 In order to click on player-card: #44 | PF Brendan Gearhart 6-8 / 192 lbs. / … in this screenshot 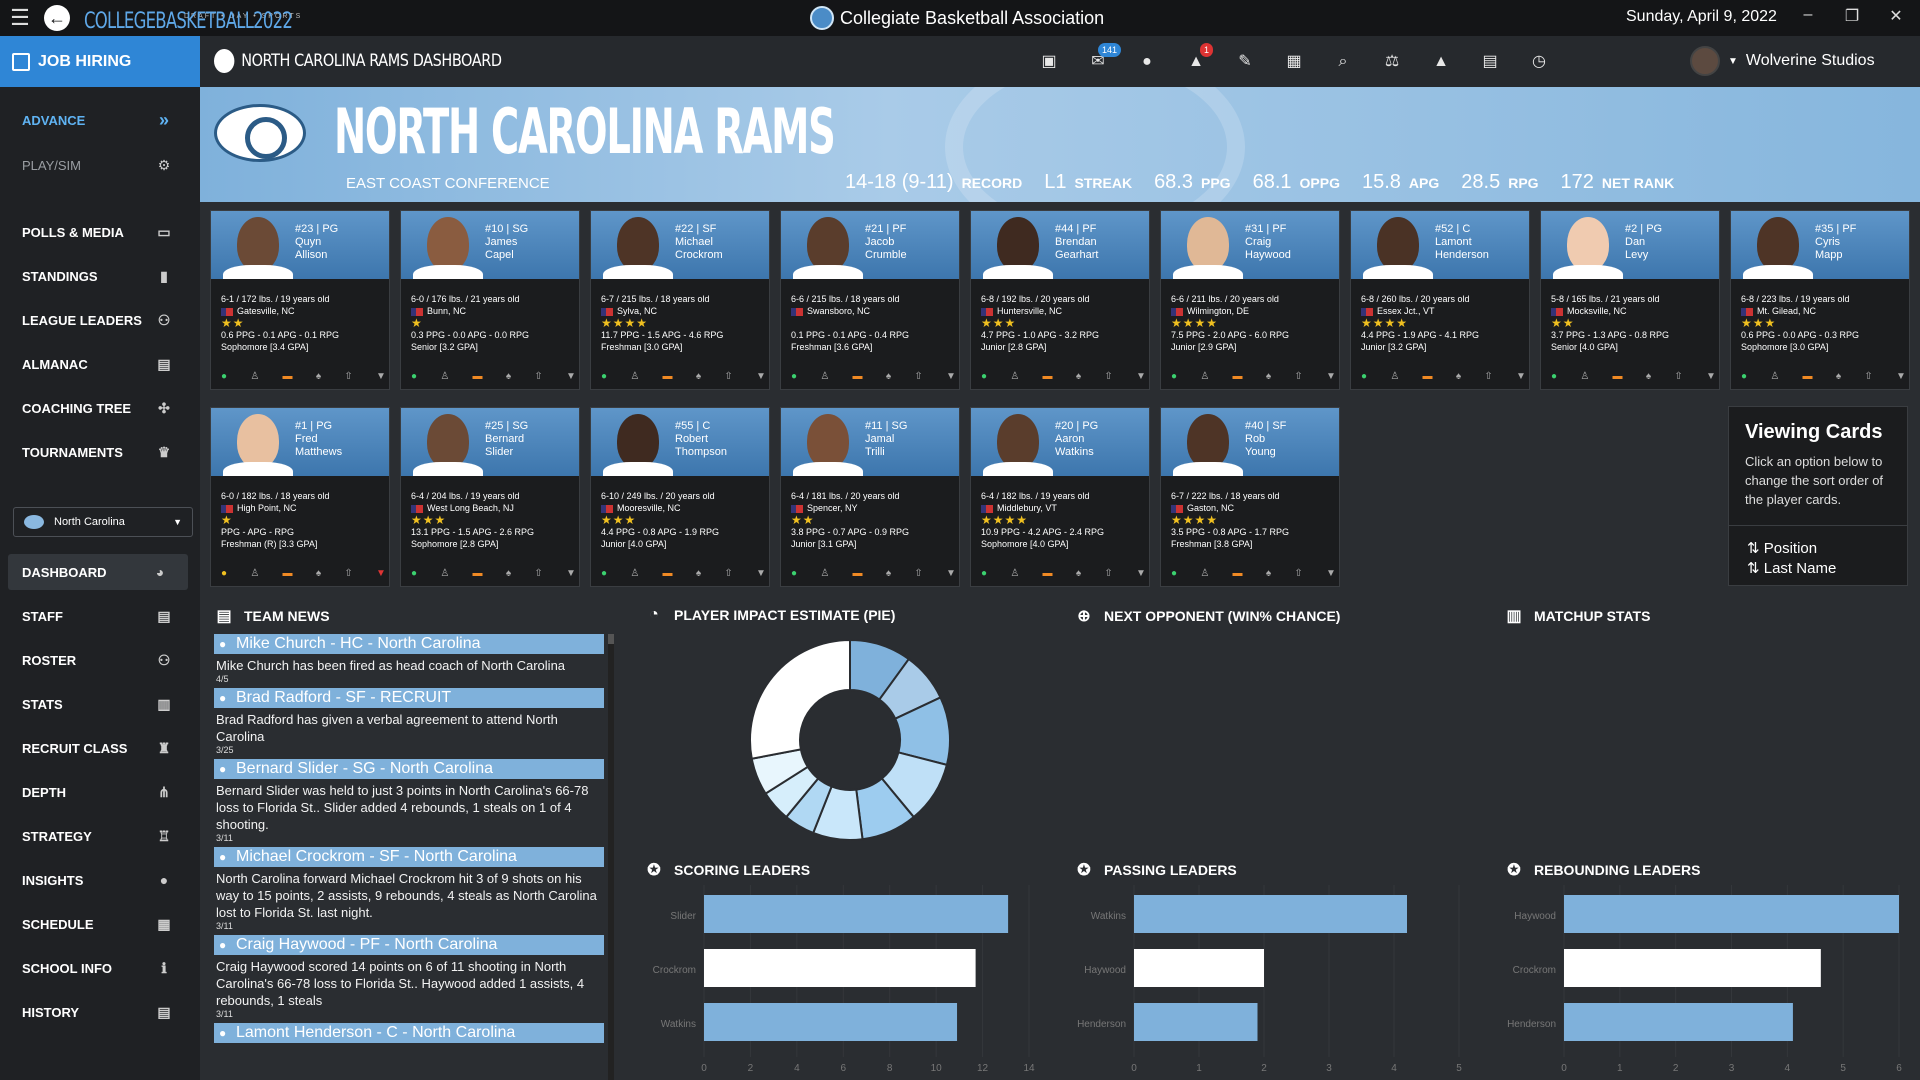, I will do `click(1060, 300)`.